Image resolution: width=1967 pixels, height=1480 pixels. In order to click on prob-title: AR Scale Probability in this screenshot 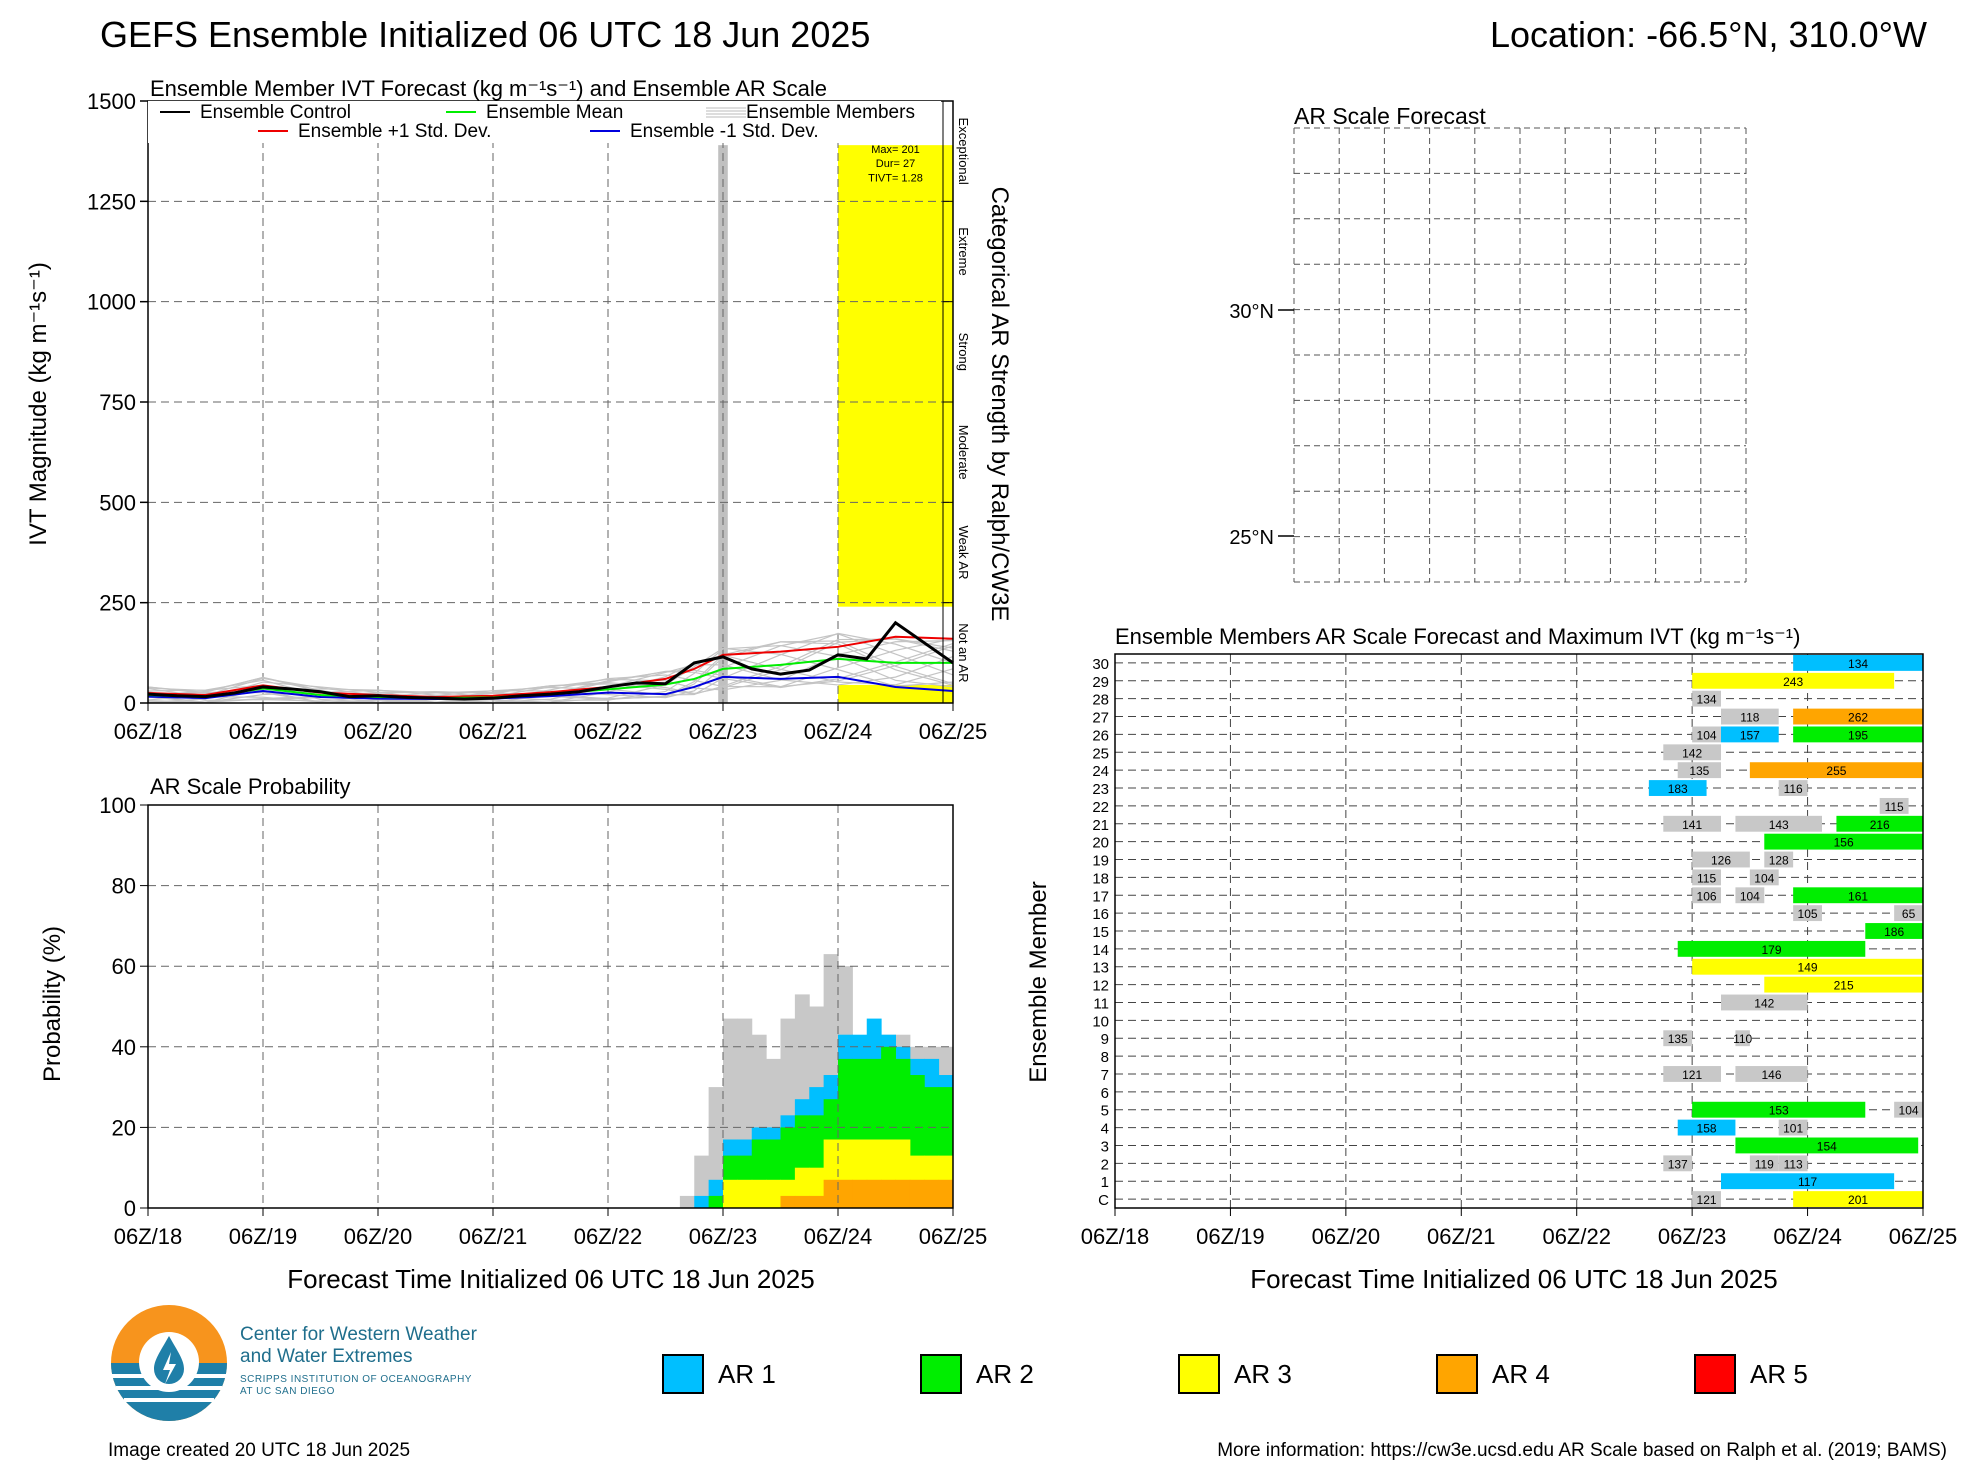, I will do `click(250, 786)`.